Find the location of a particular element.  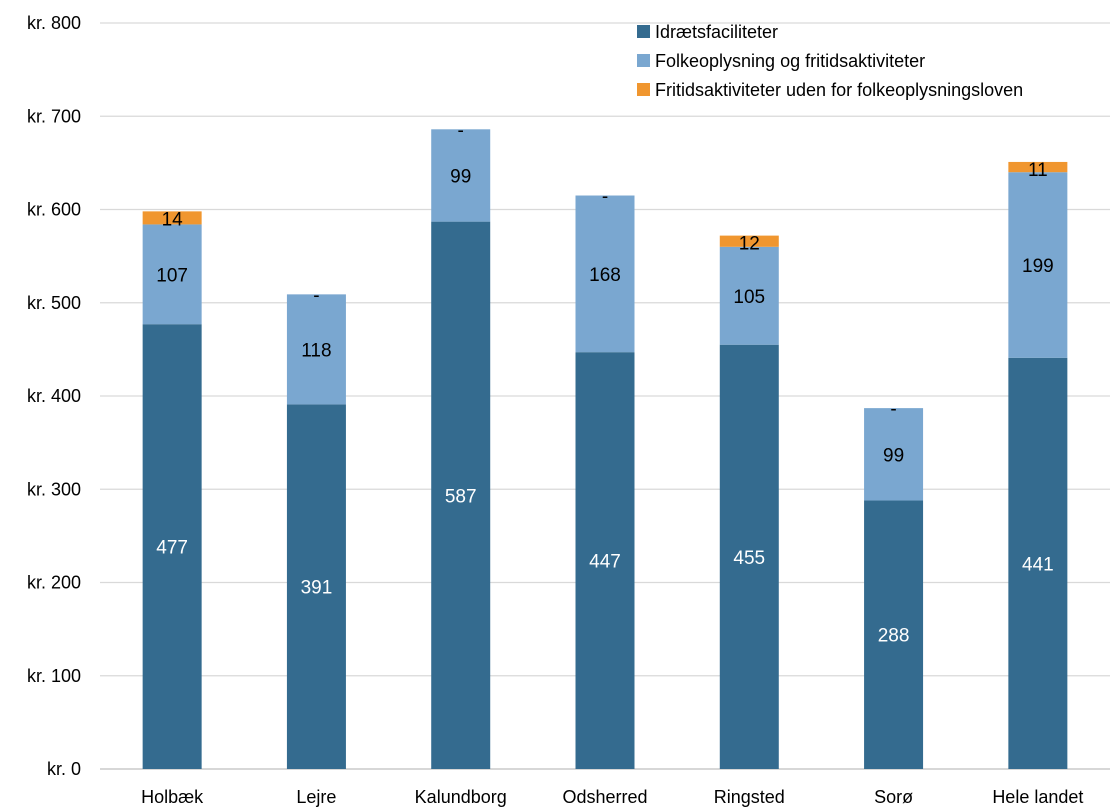

y-tick-label: kr. 300 is located at coordinates (54, 489).